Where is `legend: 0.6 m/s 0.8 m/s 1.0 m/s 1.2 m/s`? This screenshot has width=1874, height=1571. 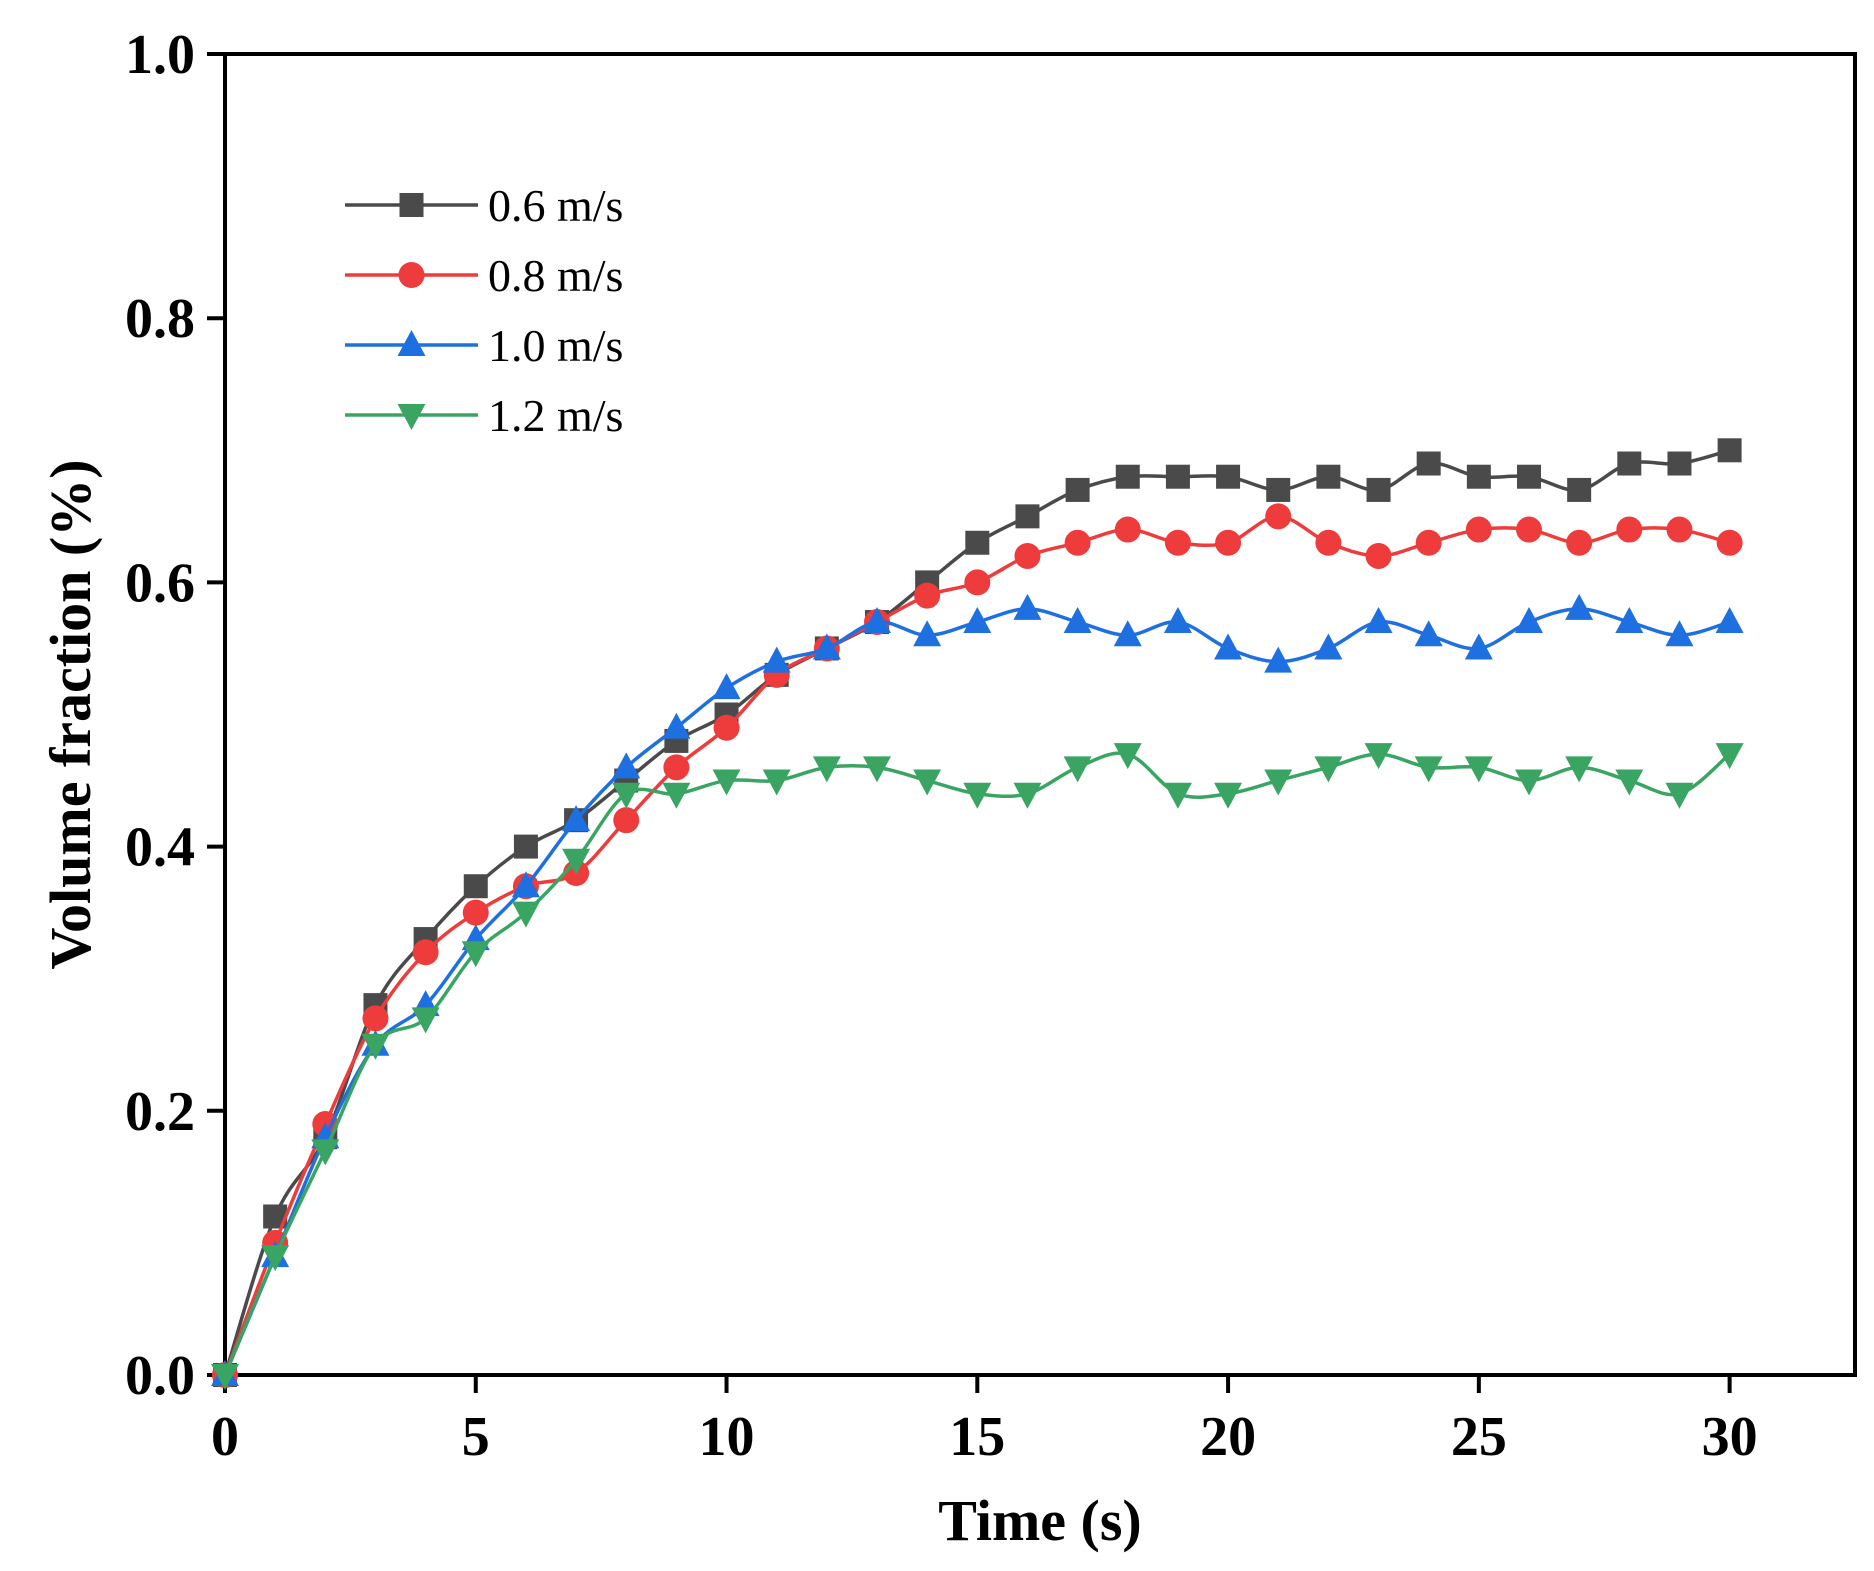
legend: 0.6 m/s 0.8 m/s 1.0 m/s 1.2 m/s is located at coordinates (484, 310).